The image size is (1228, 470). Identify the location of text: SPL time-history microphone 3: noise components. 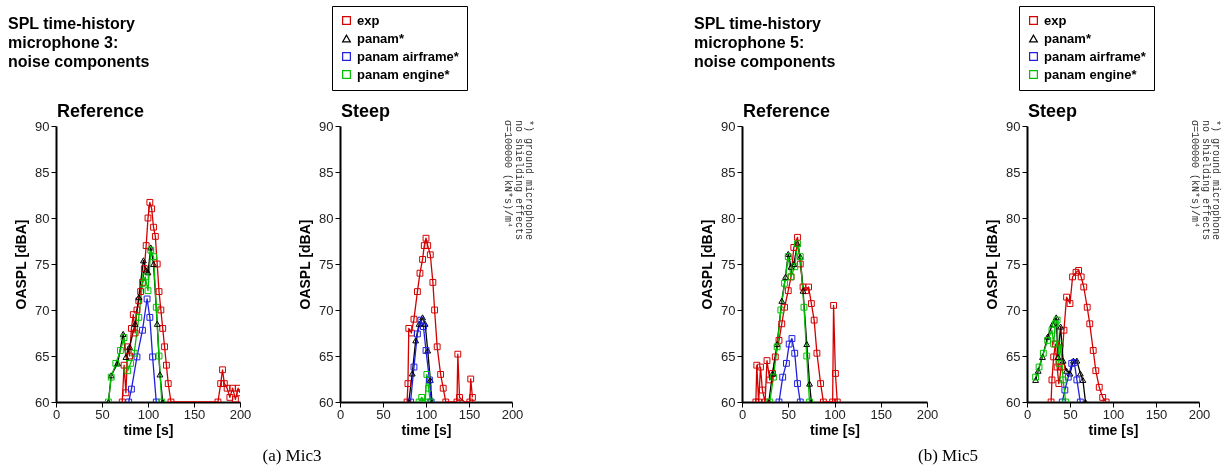
(79, 42).